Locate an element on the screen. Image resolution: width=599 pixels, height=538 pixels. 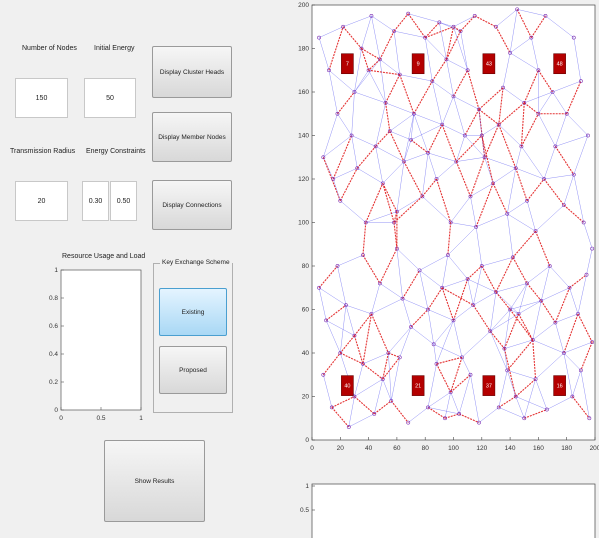
energy-min-field: 0.30 is located at coordinates (95, 201).